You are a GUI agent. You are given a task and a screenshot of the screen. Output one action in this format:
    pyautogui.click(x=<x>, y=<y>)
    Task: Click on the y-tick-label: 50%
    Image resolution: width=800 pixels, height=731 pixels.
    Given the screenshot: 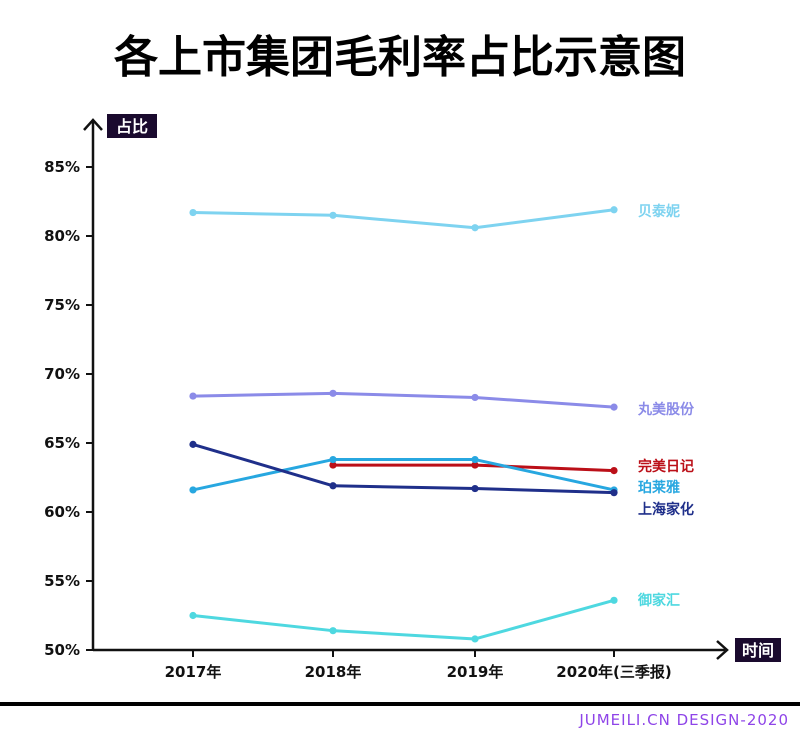 What is the action you would take?
    pyautogui.click(x=62, y=650)
    